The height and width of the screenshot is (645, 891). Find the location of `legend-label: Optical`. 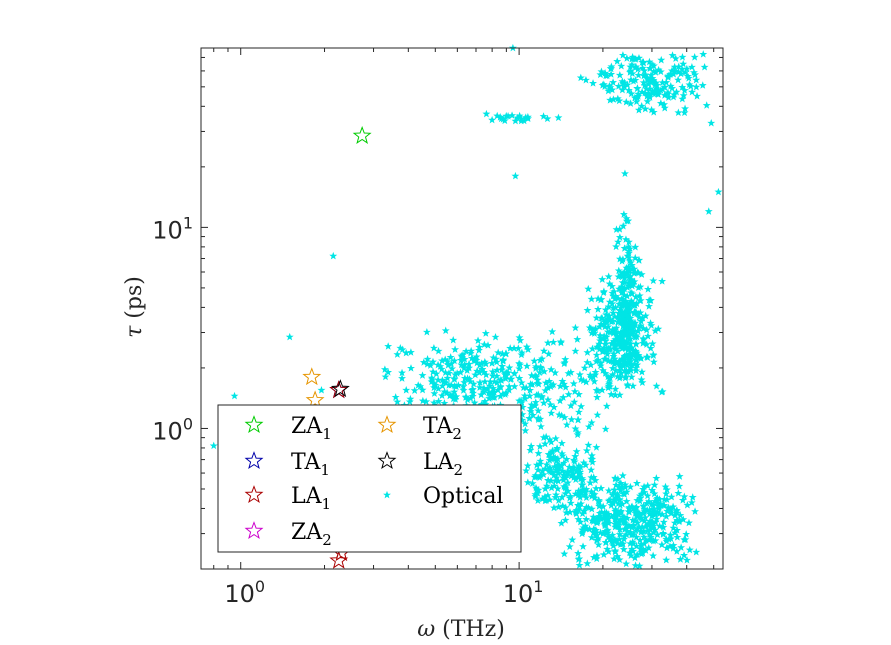

legend-label: Optical is located at coordinates (463, 496).